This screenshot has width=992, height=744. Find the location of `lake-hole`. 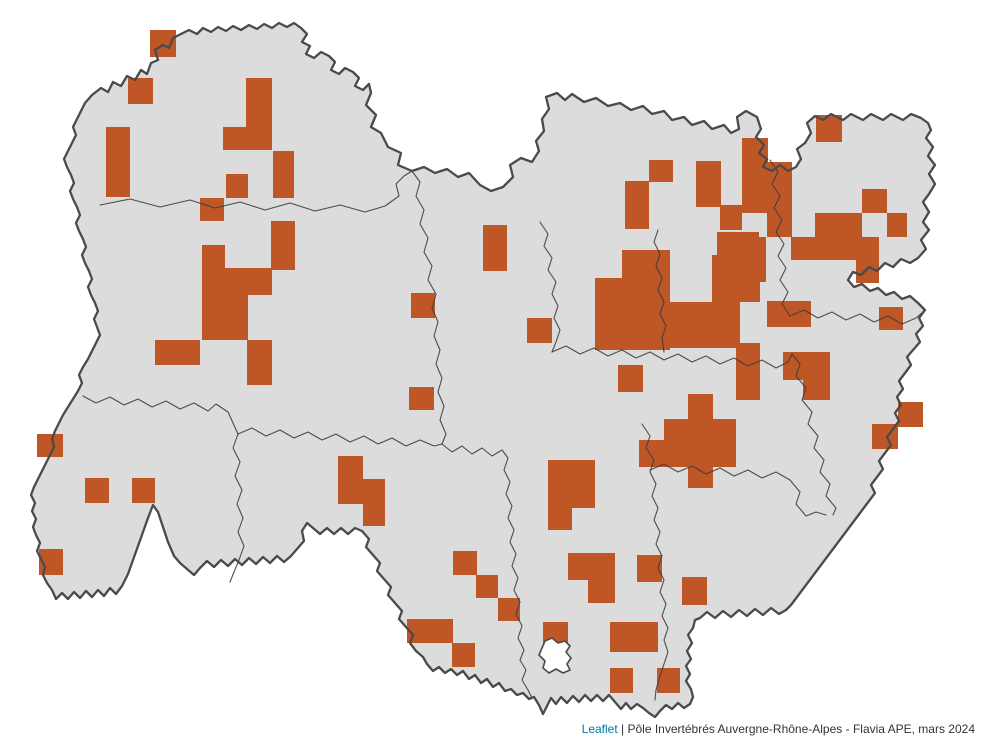

lake-hole is located at coordinates (555, 655).